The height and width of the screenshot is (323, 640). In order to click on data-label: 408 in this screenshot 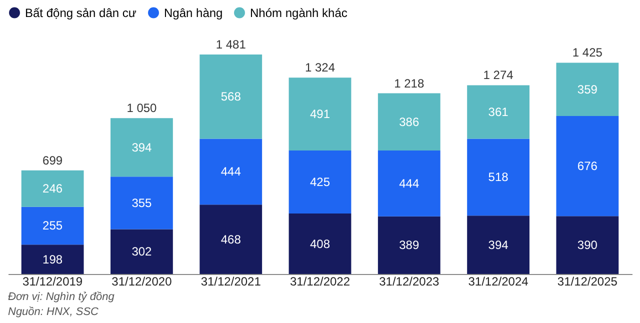, I will do `click(320, 243)`.